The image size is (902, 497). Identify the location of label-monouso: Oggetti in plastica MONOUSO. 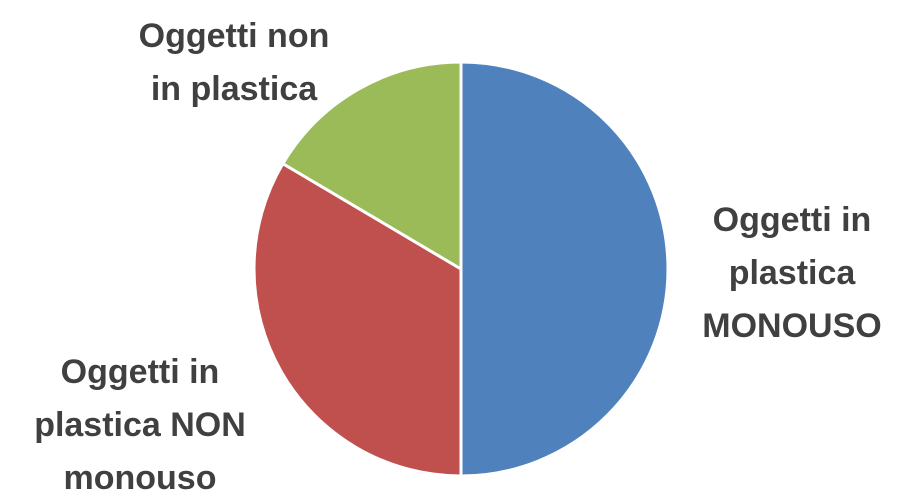
(791, 273).